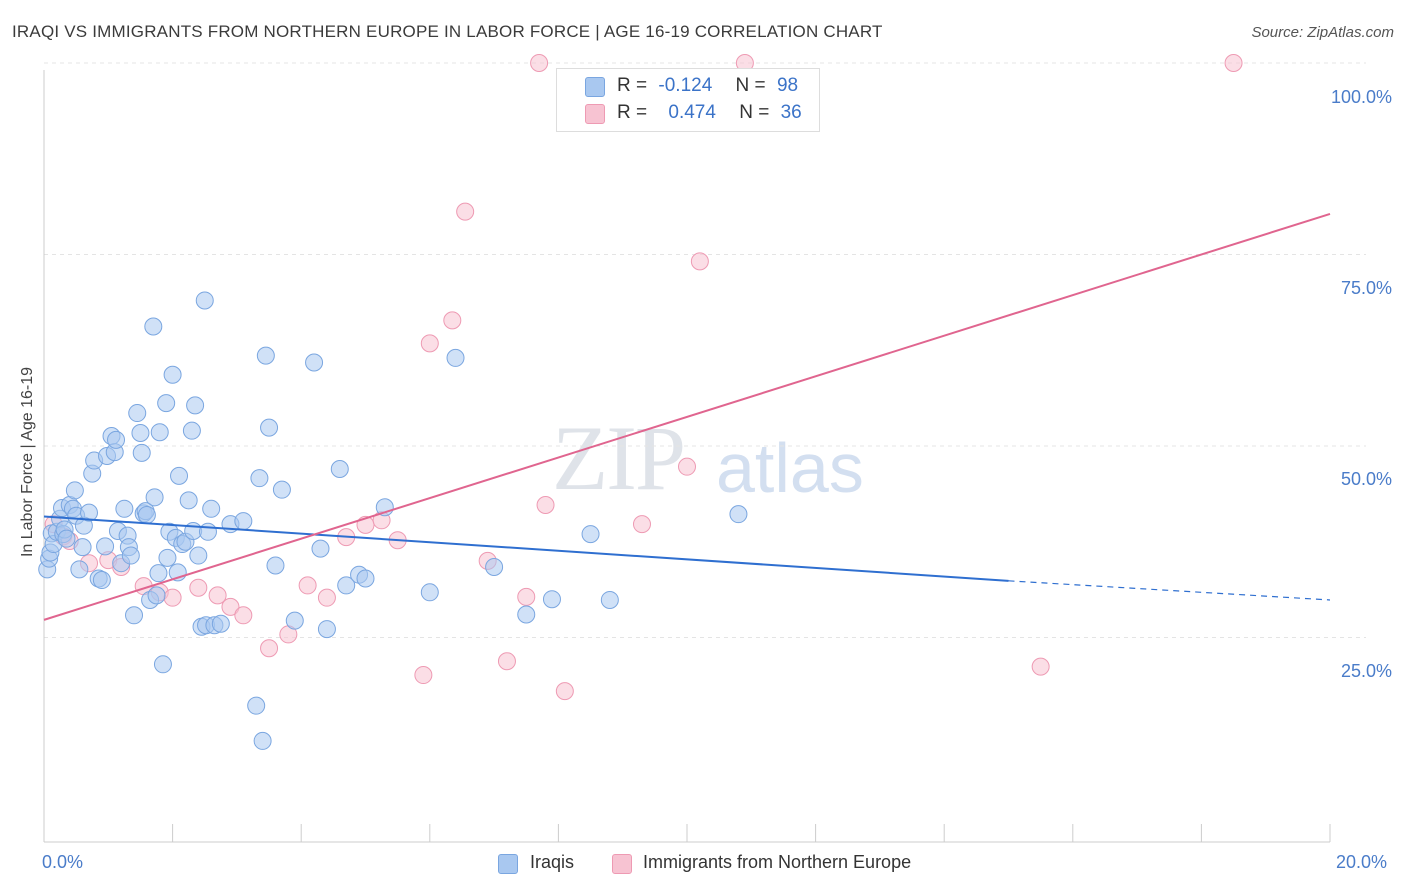  Describe the element at coordinates (632, 85) in the screenshot. I see `r-label: R =` at that location.